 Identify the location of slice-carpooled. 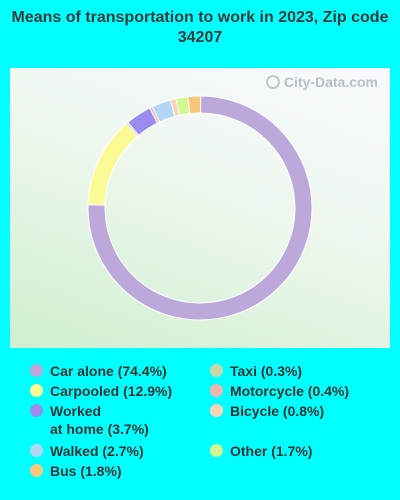
(113, 164).